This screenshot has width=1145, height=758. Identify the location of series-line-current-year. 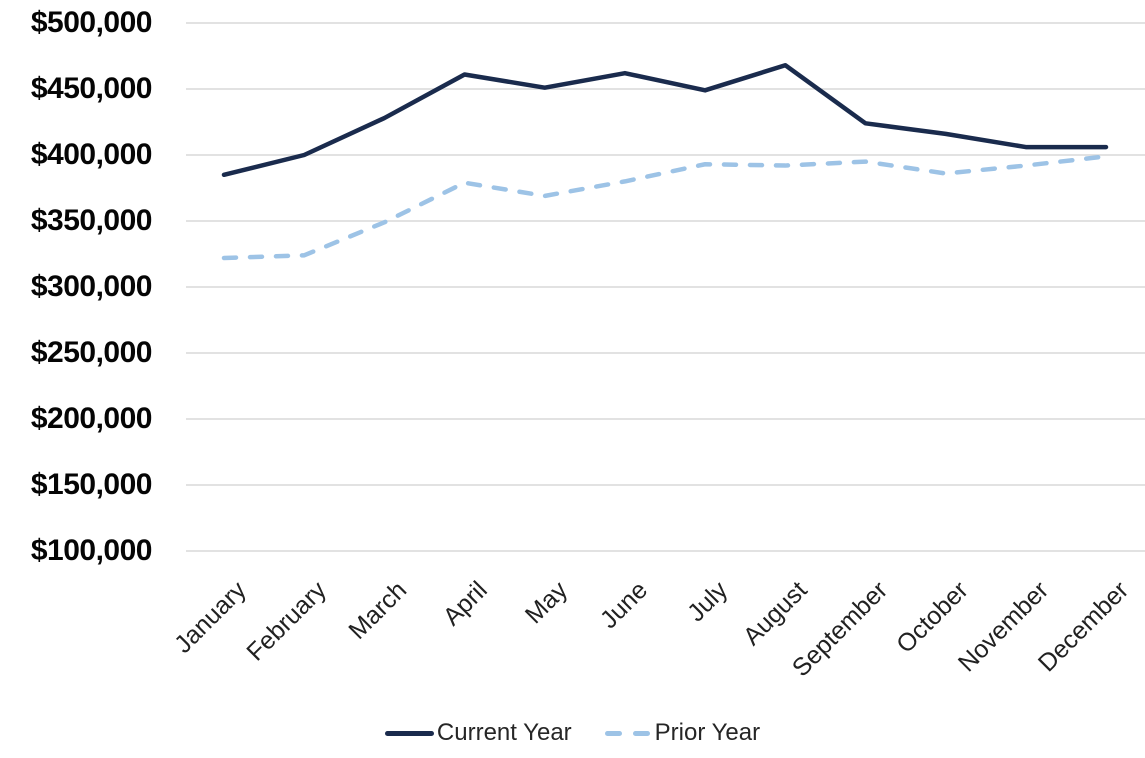
(665, 120).